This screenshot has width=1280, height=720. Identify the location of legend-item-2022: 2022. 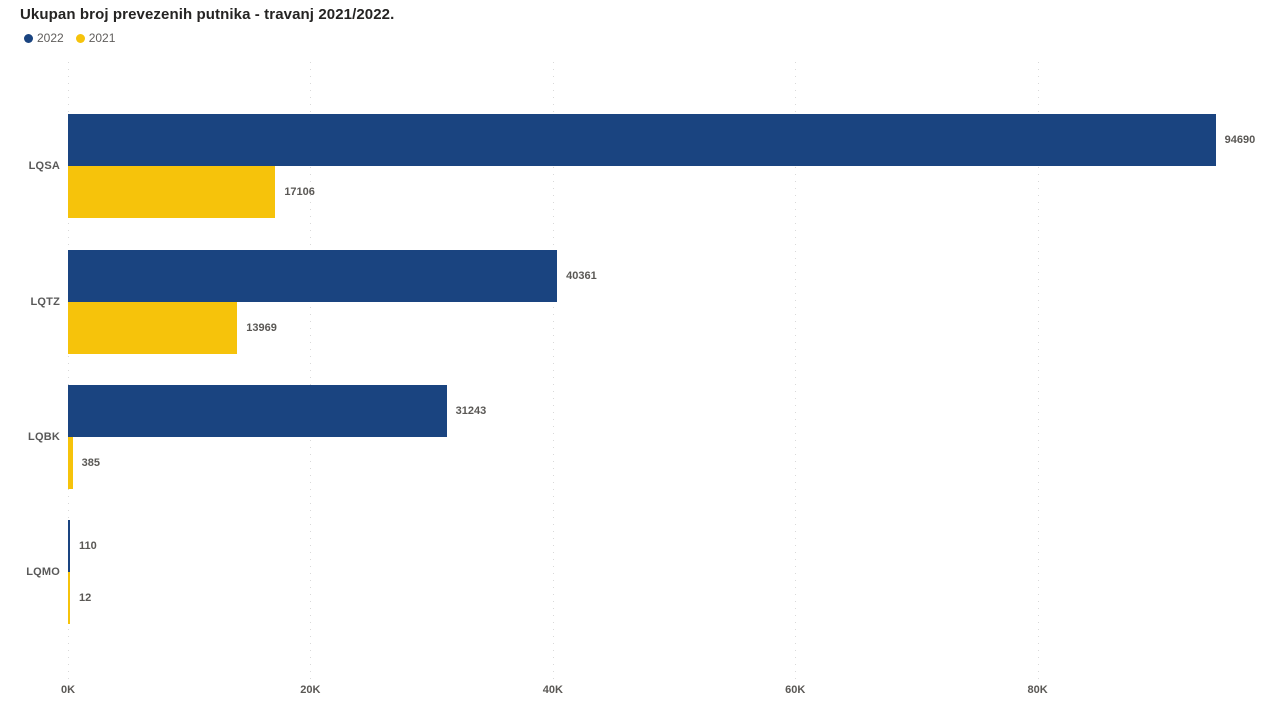
(44, 38).